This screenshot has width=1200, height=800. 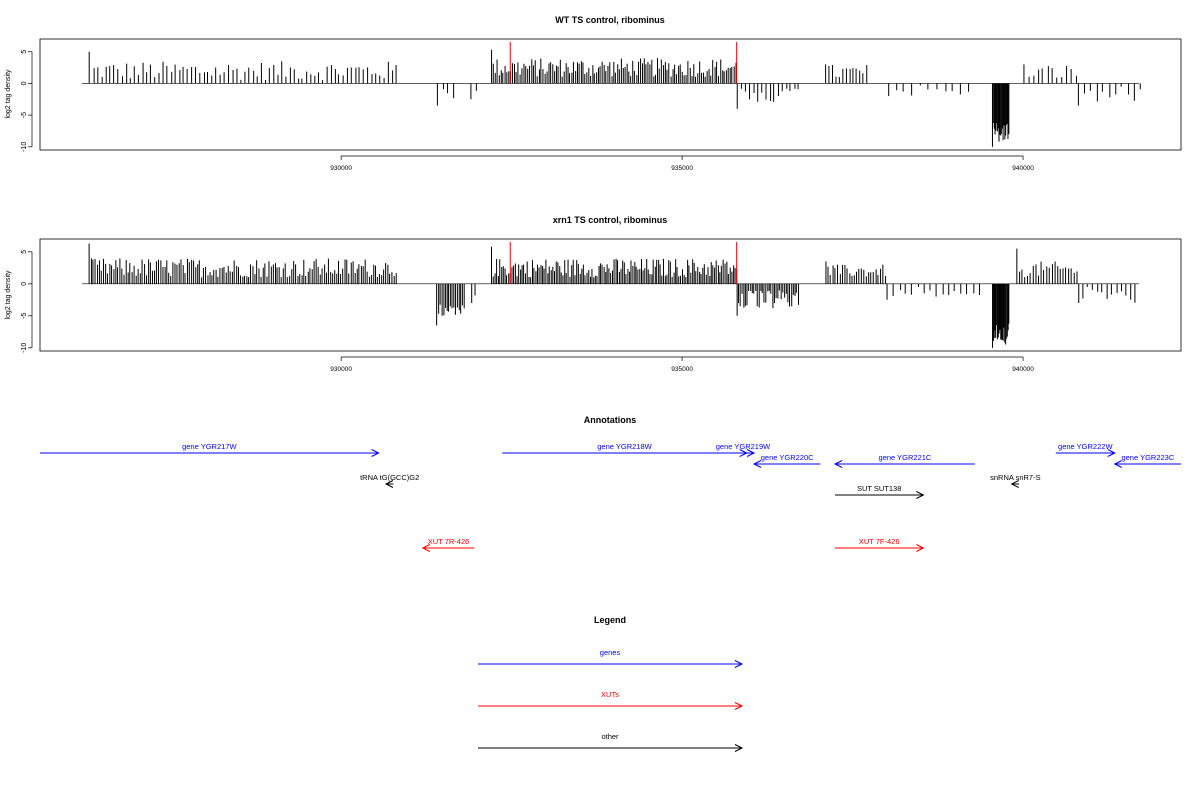 I want to click on feature-gene-ygr217w: gene YGR217W, so click(x=210, y=449).